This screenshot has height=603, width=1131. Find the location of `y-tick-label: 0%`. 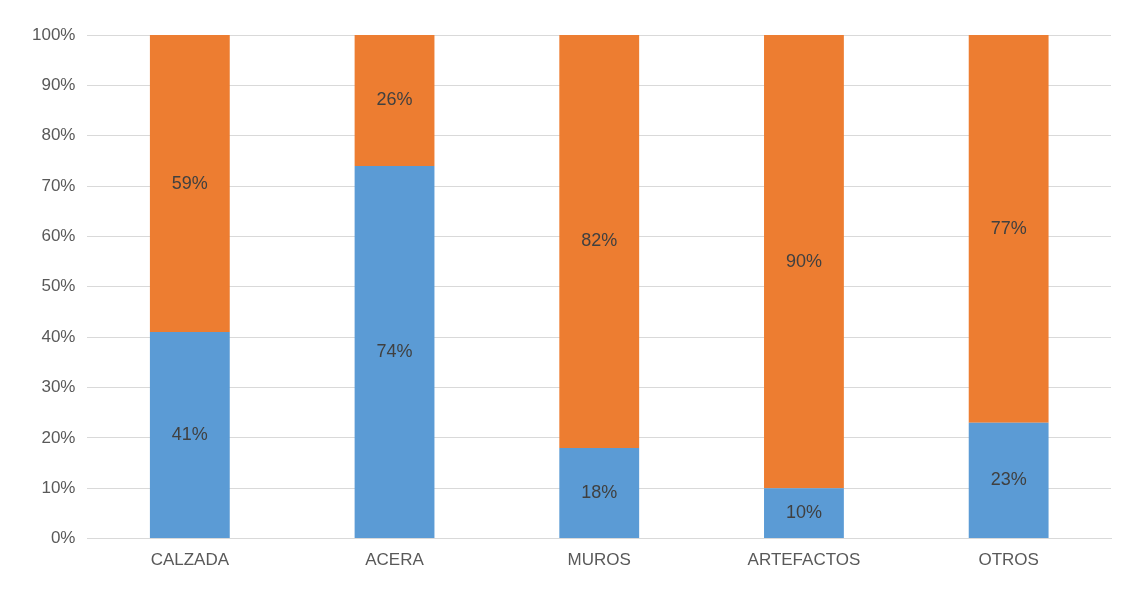

y-tick-label: 0% is located at coordinates (63, 538).